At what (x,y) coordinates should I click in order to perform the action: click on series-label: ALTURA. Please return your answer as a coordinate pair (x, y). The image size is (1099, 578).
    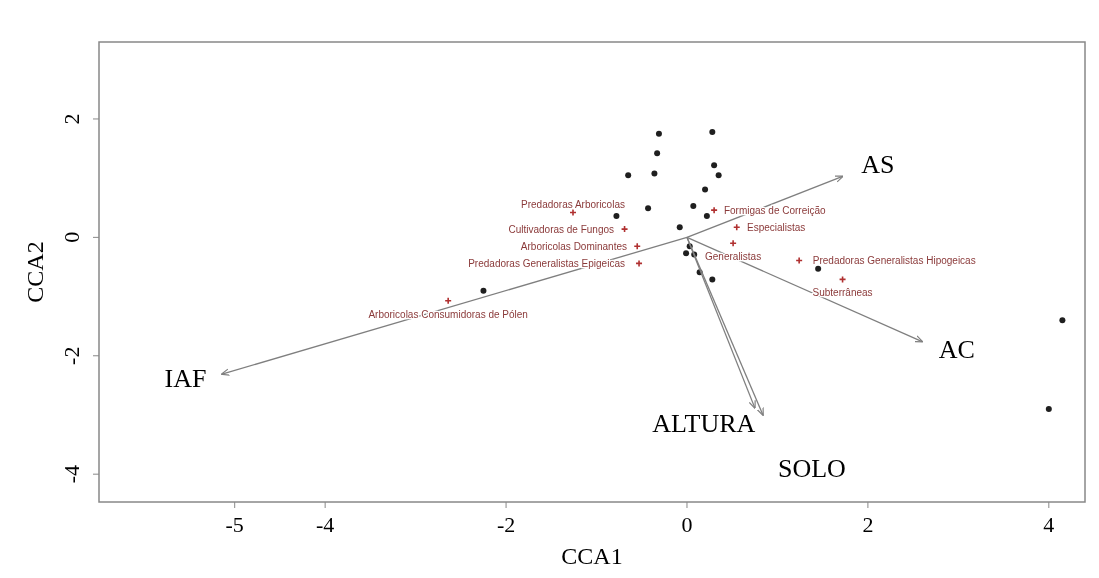
    Looking at the image, I should click on (704, 423).